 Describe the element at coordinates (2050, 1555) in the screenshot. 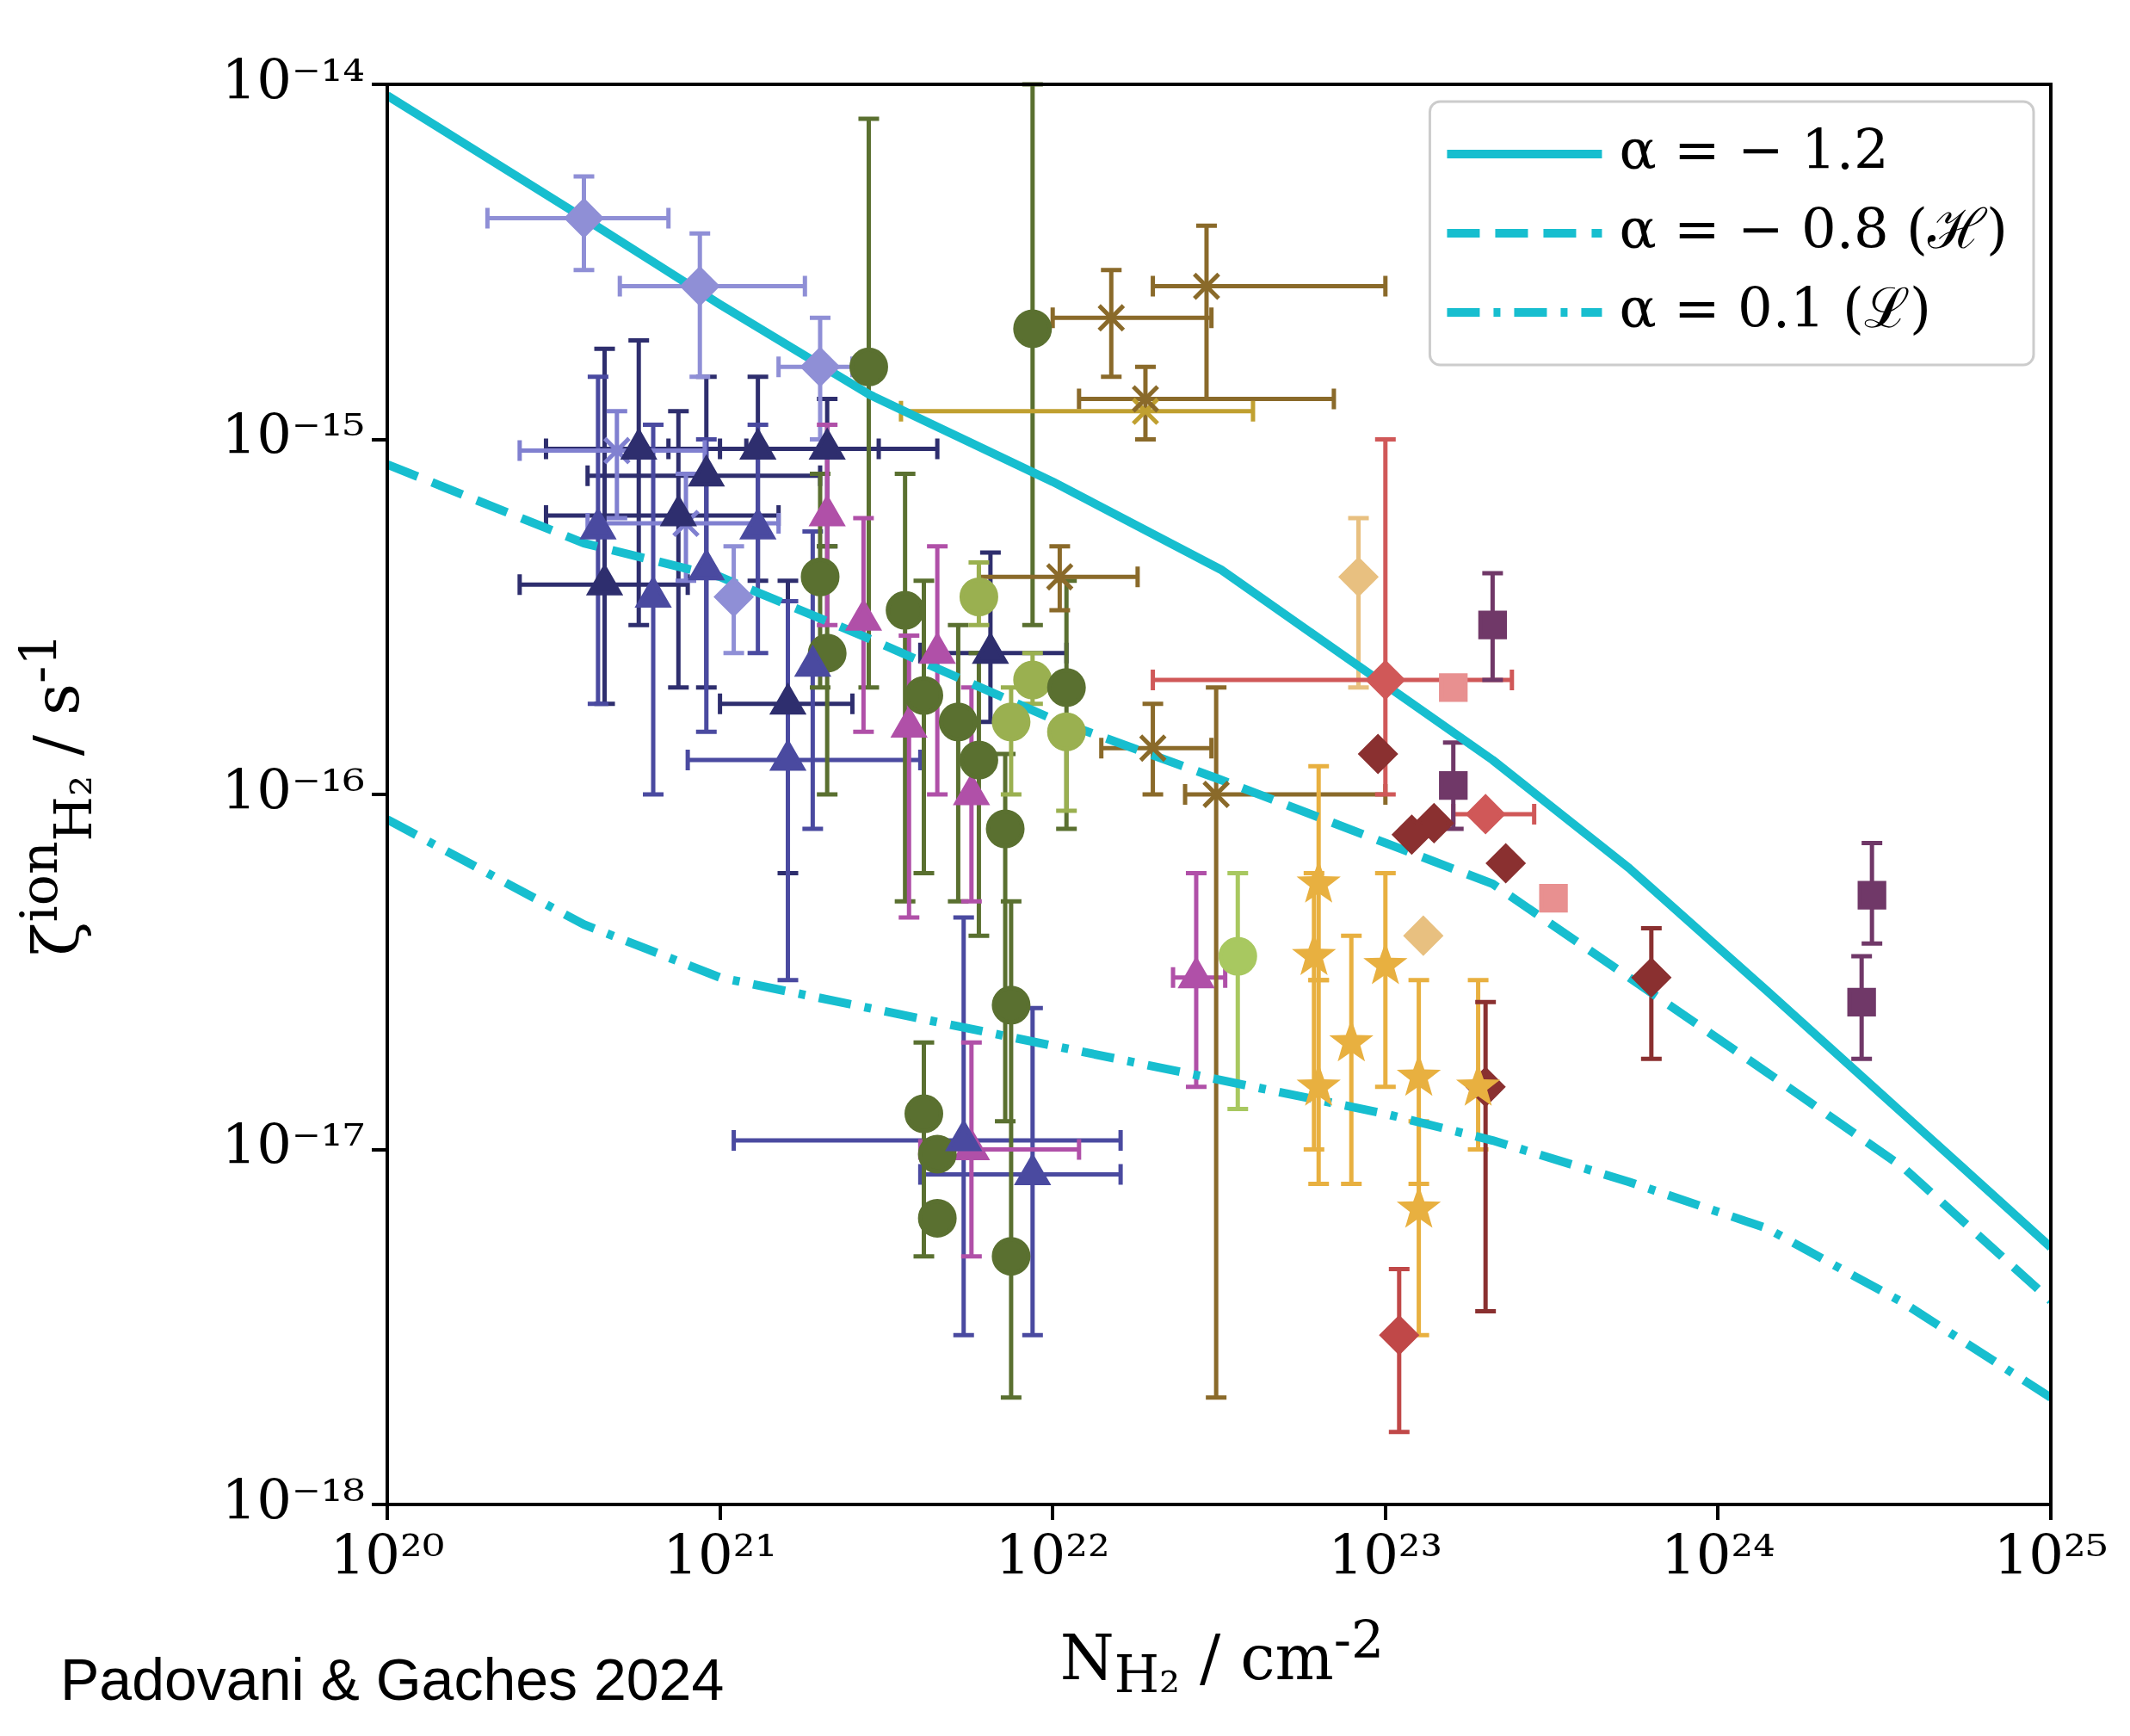

I see `x-tick-label: 10²⁵` at that location.